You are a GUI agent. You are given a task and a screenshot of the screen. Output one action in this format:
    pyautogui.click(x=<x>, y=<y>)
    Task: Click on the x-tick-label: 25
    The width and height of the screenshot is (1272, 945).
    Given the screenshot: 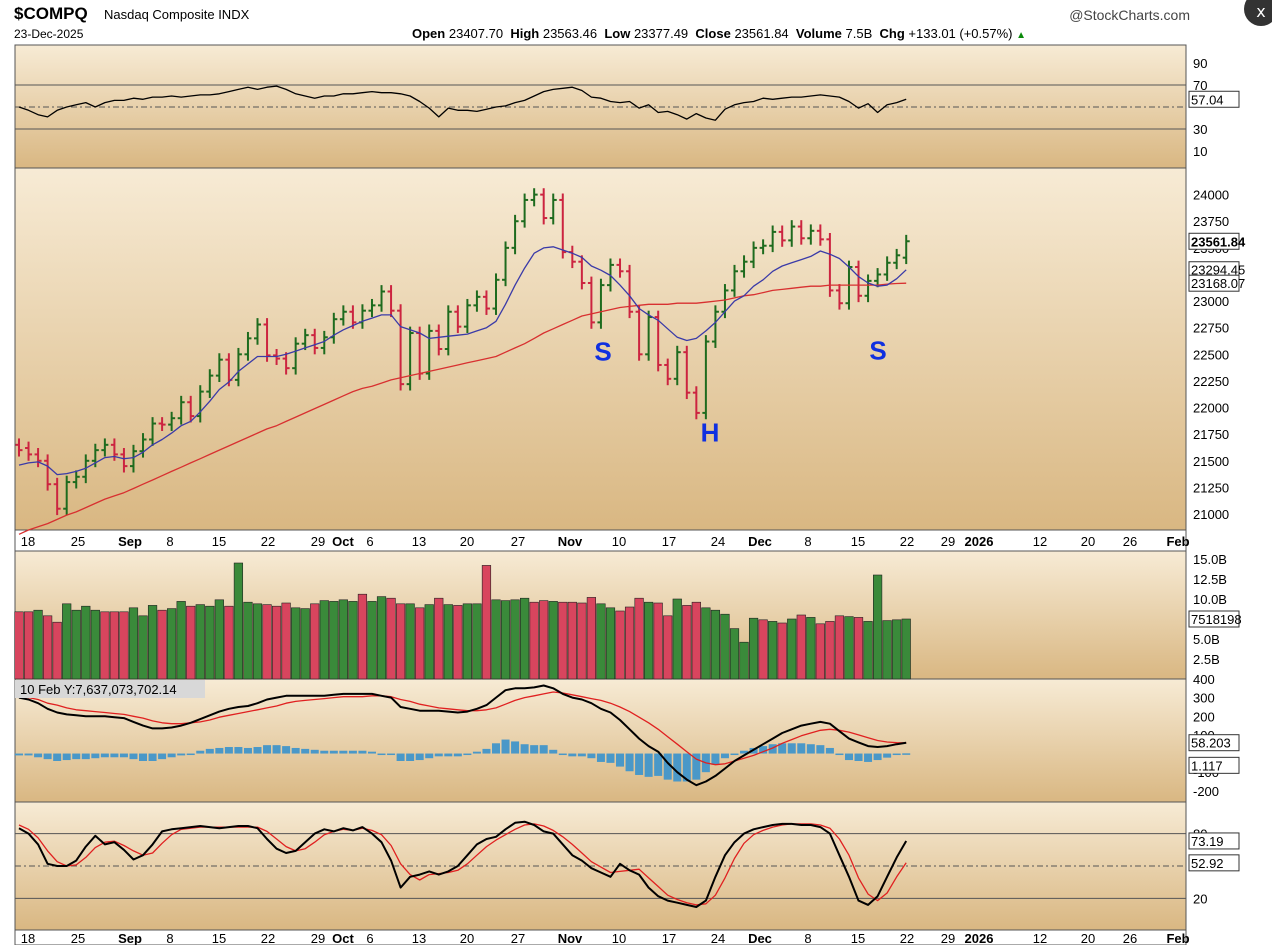 What is the action you would take?
    pyautogui.click(x=78, y=938)
    